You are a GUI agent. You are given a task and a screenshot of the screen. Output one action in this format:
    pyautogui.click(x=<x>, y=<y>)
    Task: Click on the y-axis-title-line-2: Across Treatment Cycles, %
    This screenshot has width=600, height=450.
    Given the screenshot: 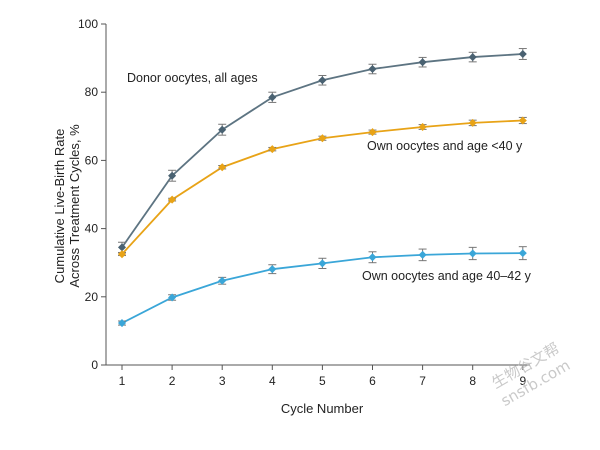 What is the action you would take?
    pyautogui.click(x=74, y=206)
    